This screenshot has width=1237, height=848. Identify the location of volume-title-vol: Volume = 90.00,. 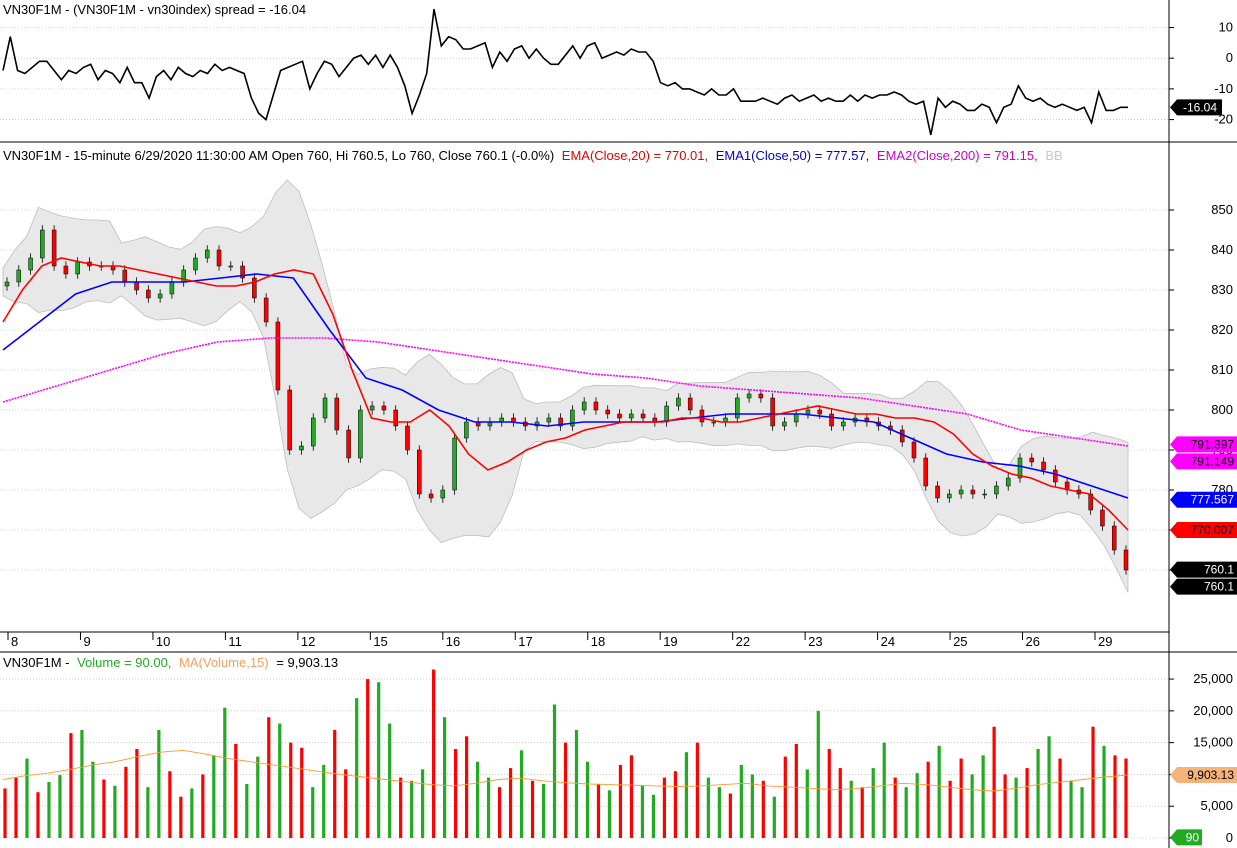
(124, 662).